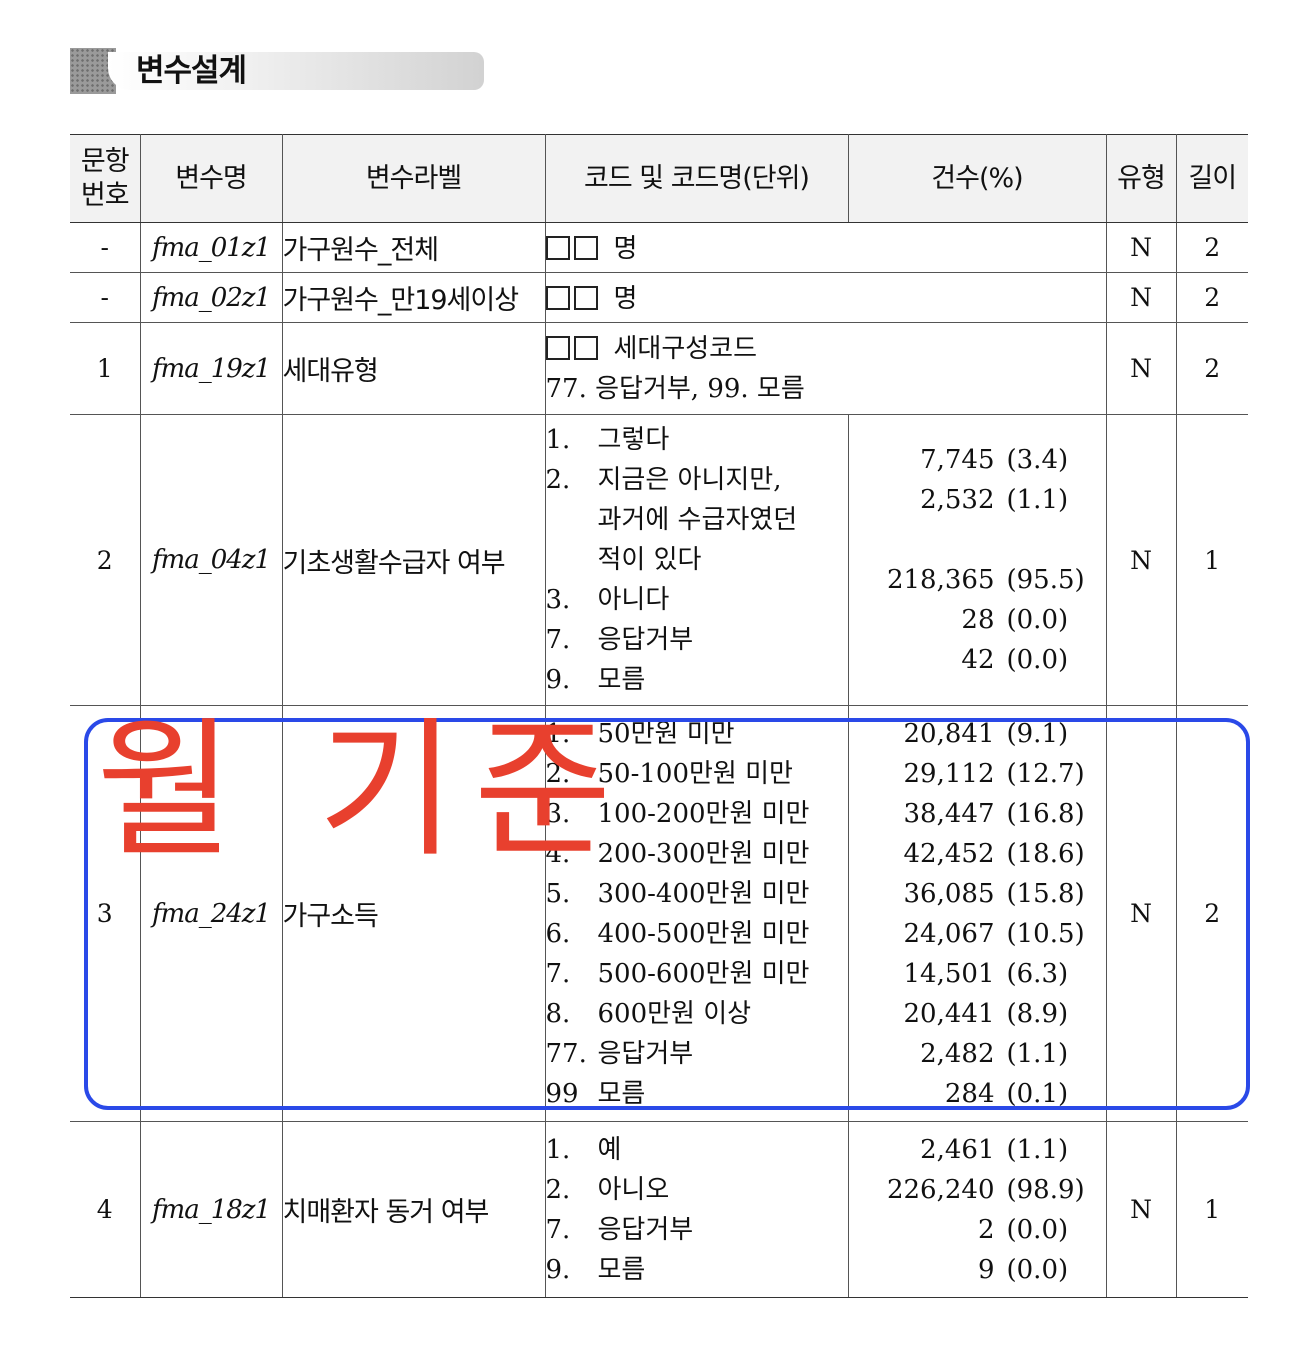 The height and width of the screenshot is (1370, 1308). Describe the element at coordinates (1045, 1189) in the screenshot. I see `count-percent: (98.9)` at that location.